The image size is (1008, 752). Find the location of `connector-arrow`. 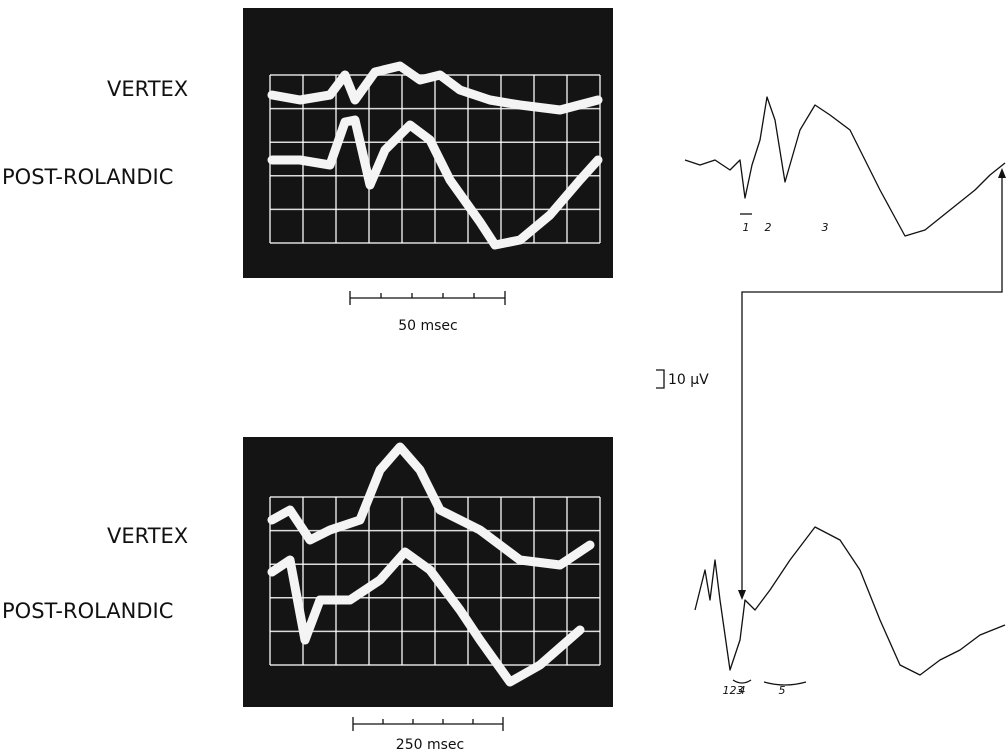

connector-arrow is located at coordinates (872, 387).